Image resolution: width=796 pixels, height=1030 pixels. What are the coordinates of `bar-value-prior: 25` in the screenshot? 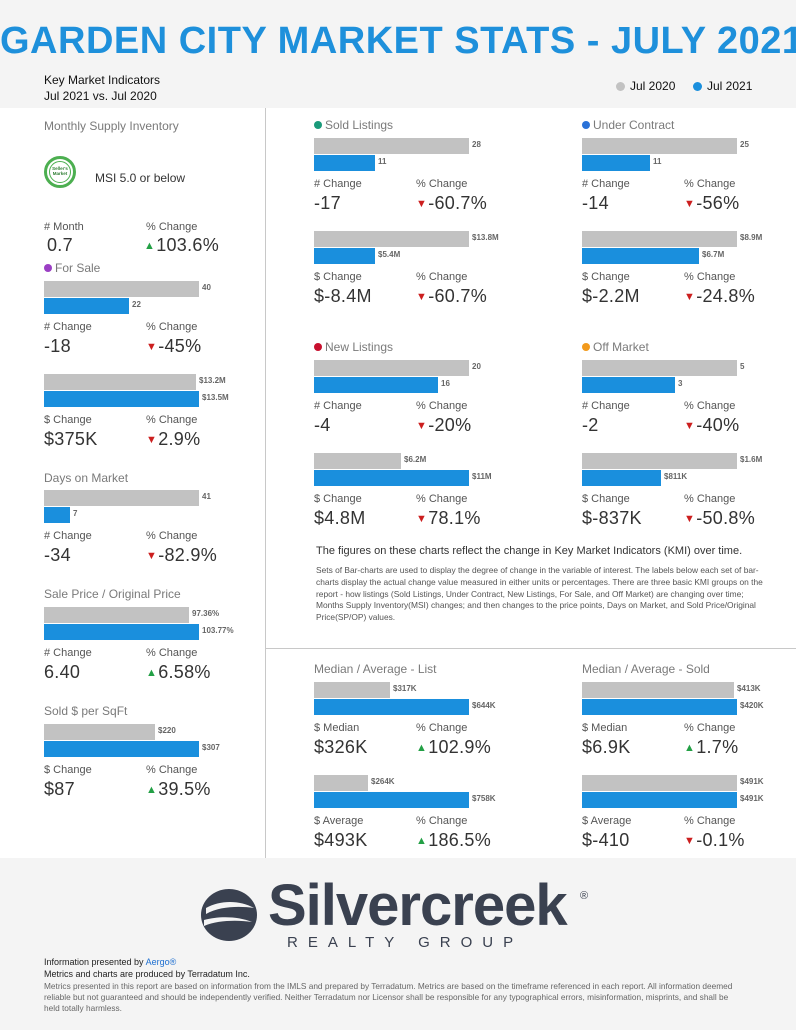 It's located at (744, 144).